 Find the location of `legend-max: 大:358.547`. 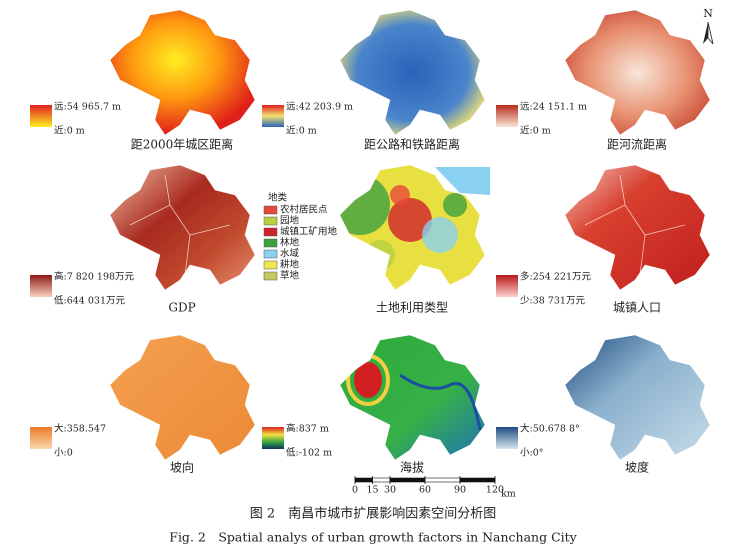

legend-max: 大:358.547 is located at coordinates (80, 429).